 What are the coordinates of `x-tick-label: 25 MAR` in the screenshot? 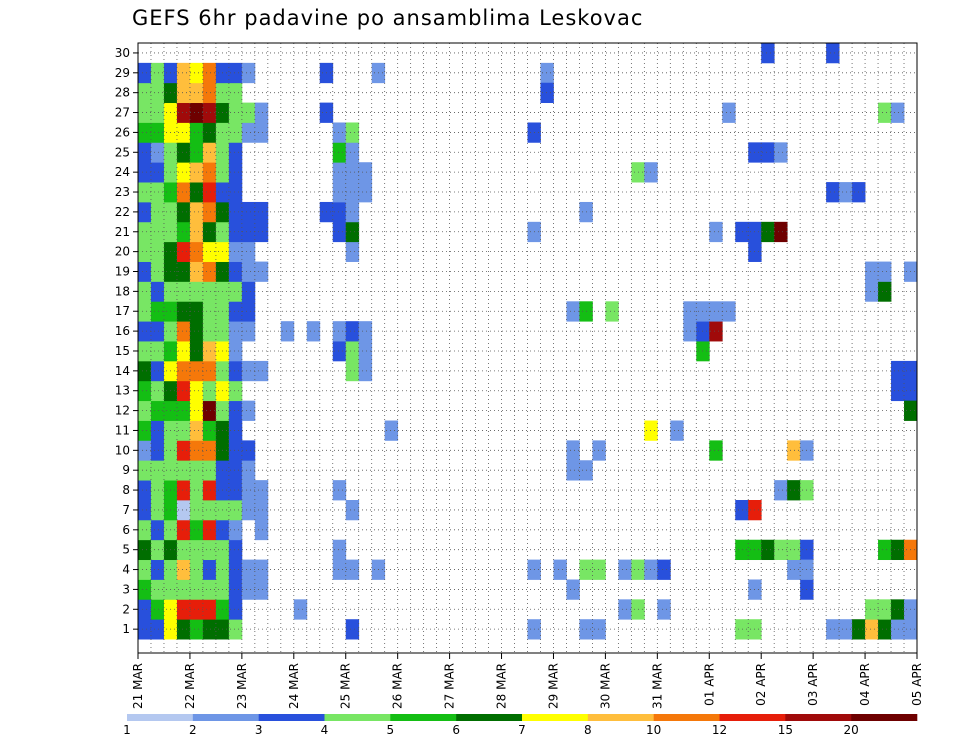 It's located at (346, 686).